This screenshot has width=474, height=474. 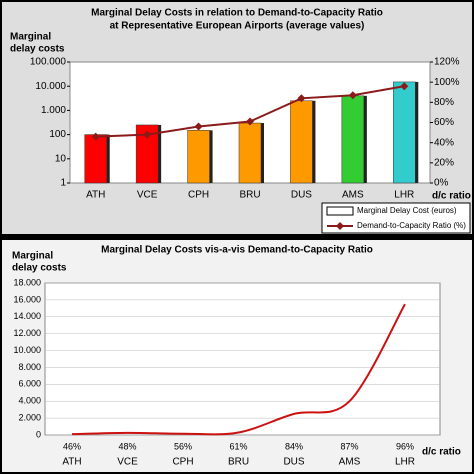 I want to click on y-tick-label: 4.000, so click(x=29, y=401).